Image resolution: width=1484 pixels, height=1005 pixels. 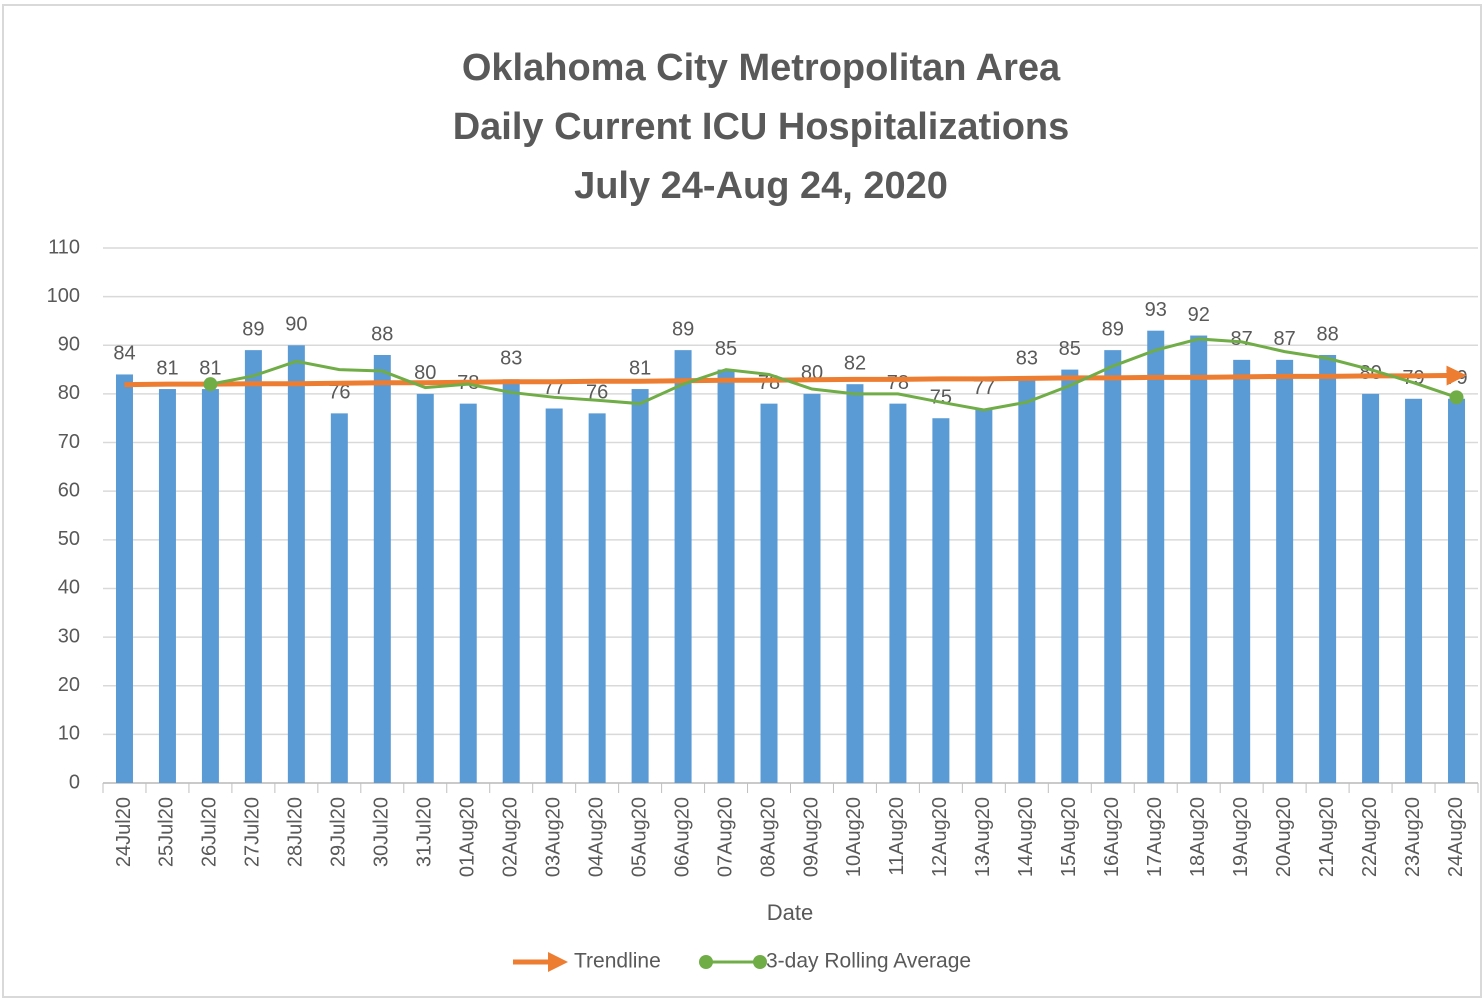 What do you see at coordinates (1026, 837) in the screenshot?
I see `x-tick-label: 14Aug20` at bounding box center [1026, 837].